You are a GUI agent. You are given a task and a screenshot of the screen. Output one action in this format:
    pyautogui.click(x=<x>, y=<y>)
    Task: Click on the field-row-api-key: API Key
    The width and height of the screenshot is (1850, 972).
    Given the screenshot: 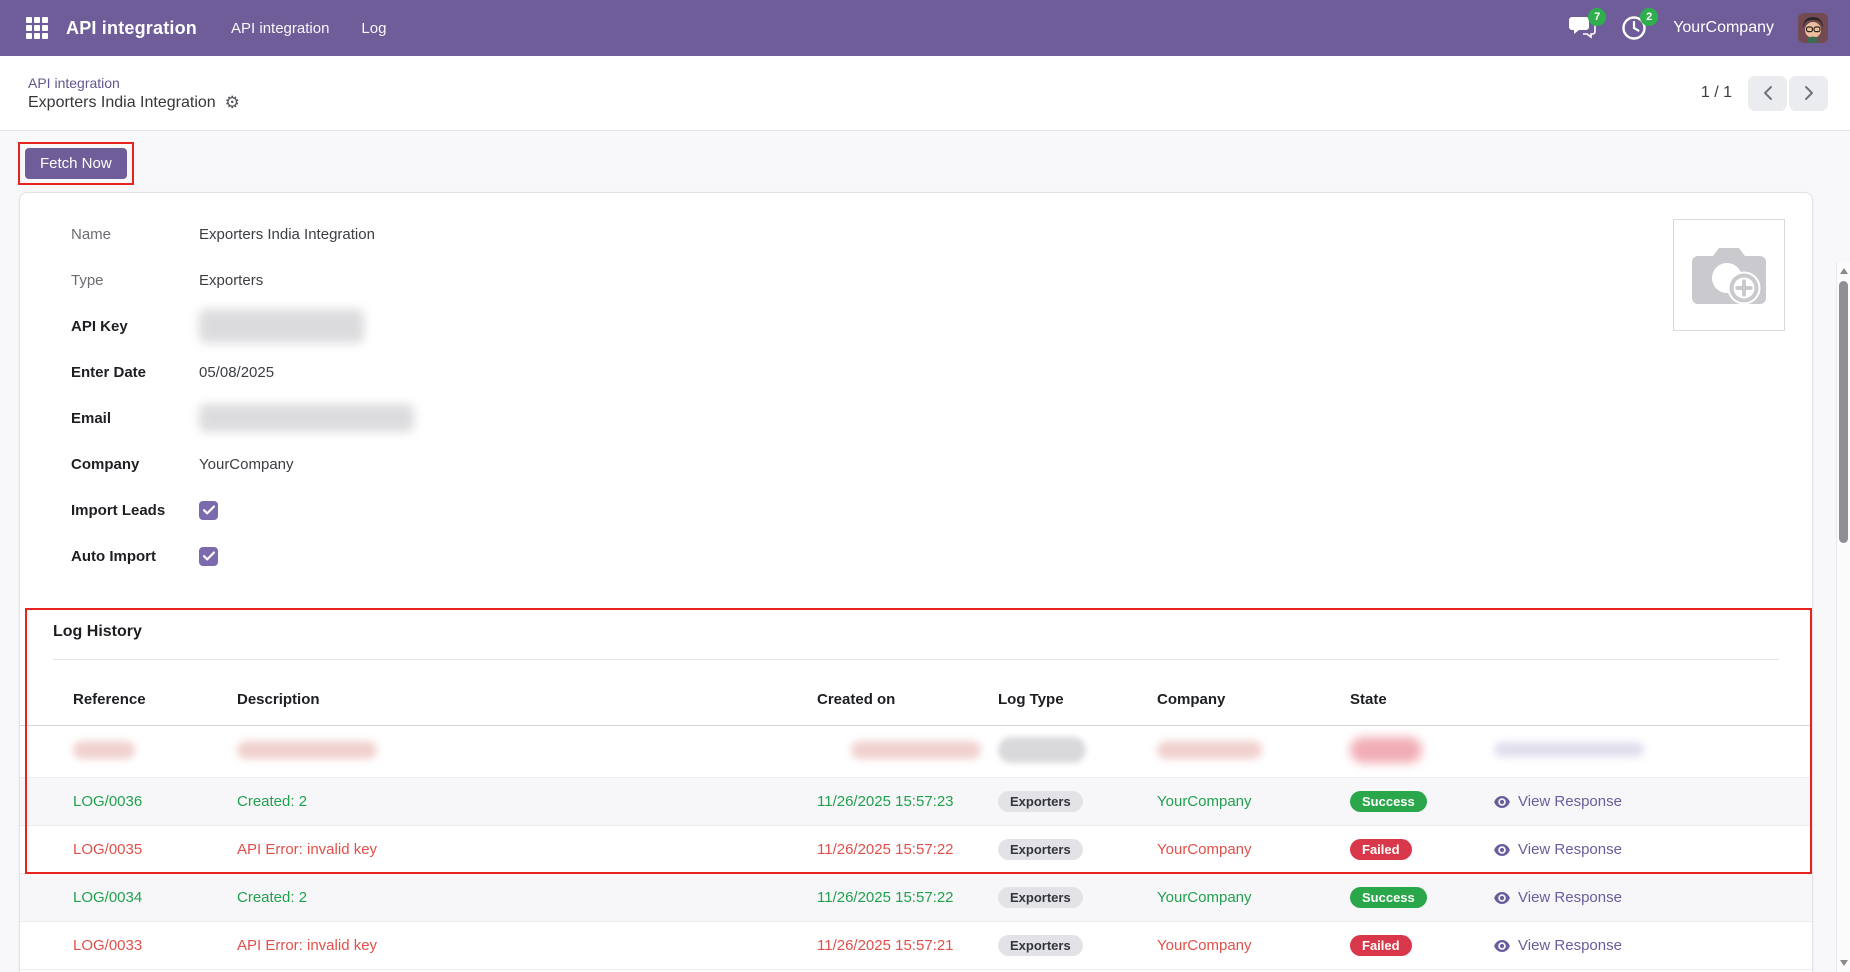 What is the action you would take?
    pyautogui.click(x=941, y=326)
    